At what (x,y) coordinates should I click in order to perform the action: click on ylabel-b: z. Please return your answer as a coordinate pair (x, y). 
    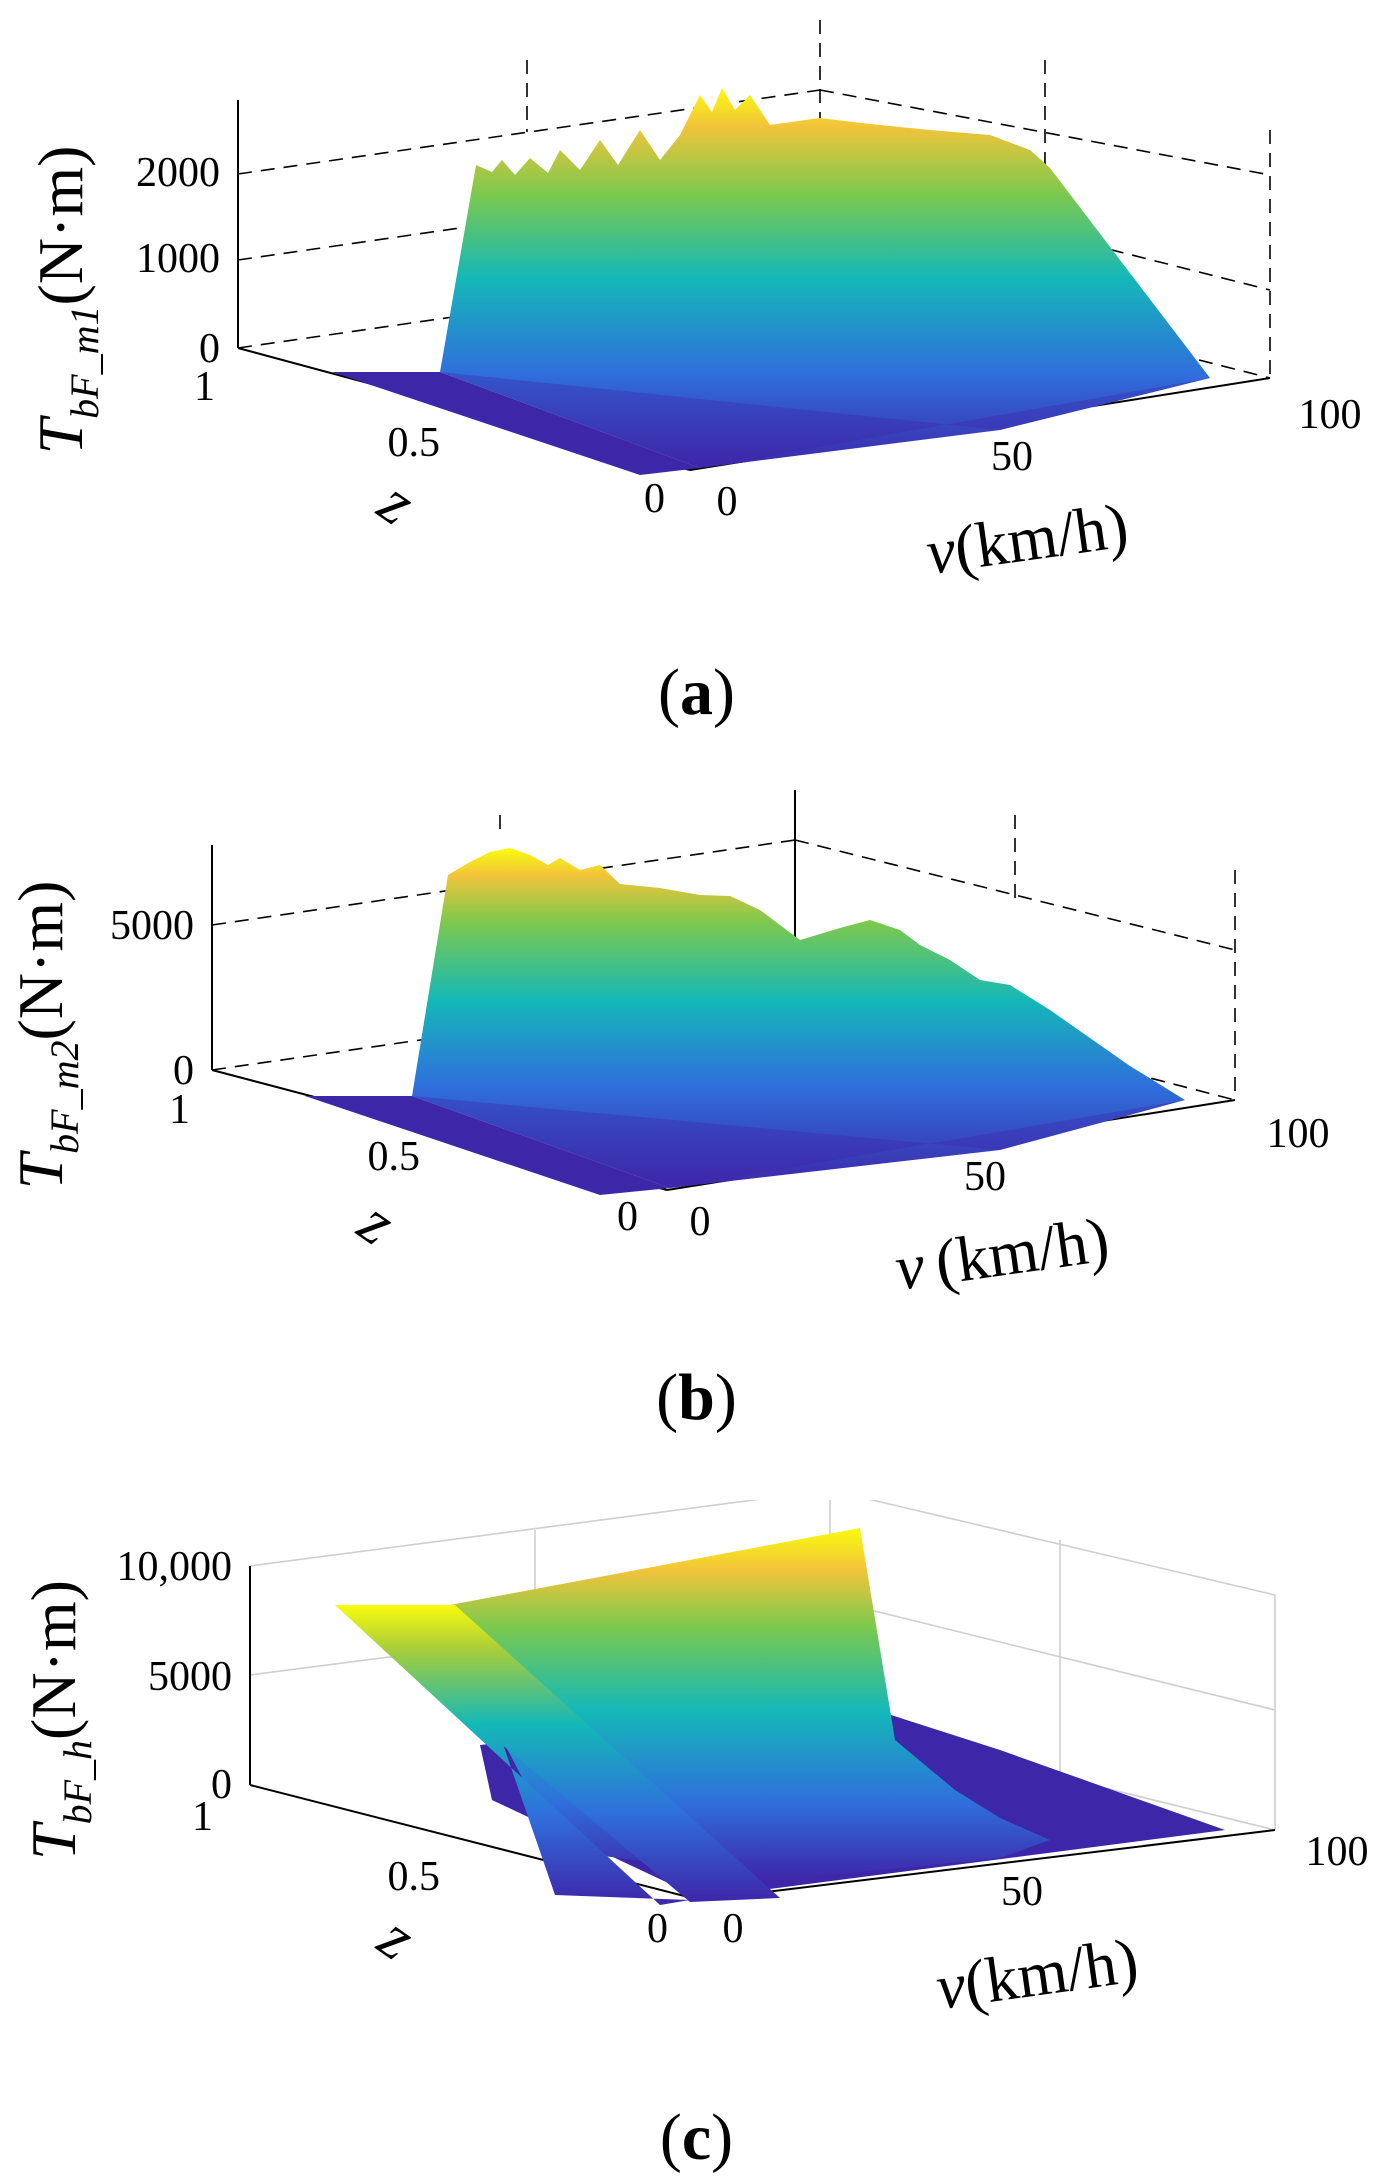
    Looking at the image, I should click on (377, 1222).